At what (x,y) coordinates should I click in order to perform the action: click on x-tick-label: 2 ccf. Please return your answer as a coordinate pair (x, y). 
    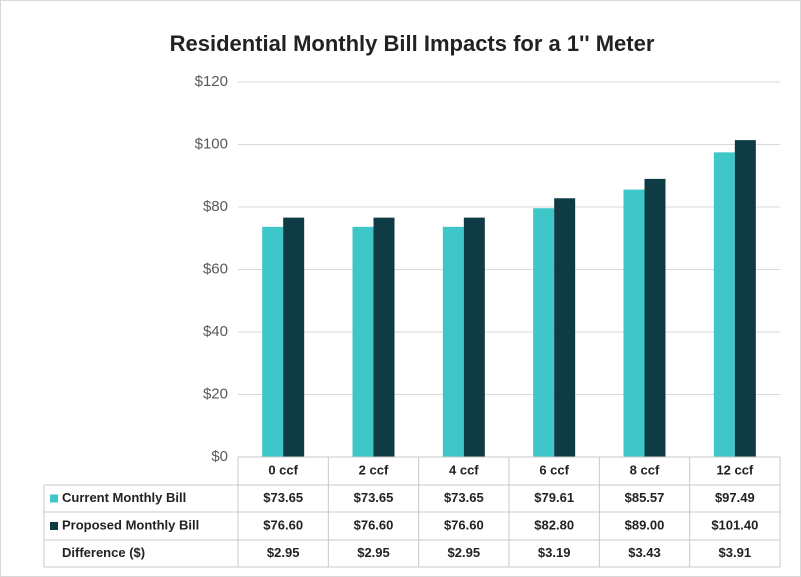
    Looking at the image, I should click on (374, 469).